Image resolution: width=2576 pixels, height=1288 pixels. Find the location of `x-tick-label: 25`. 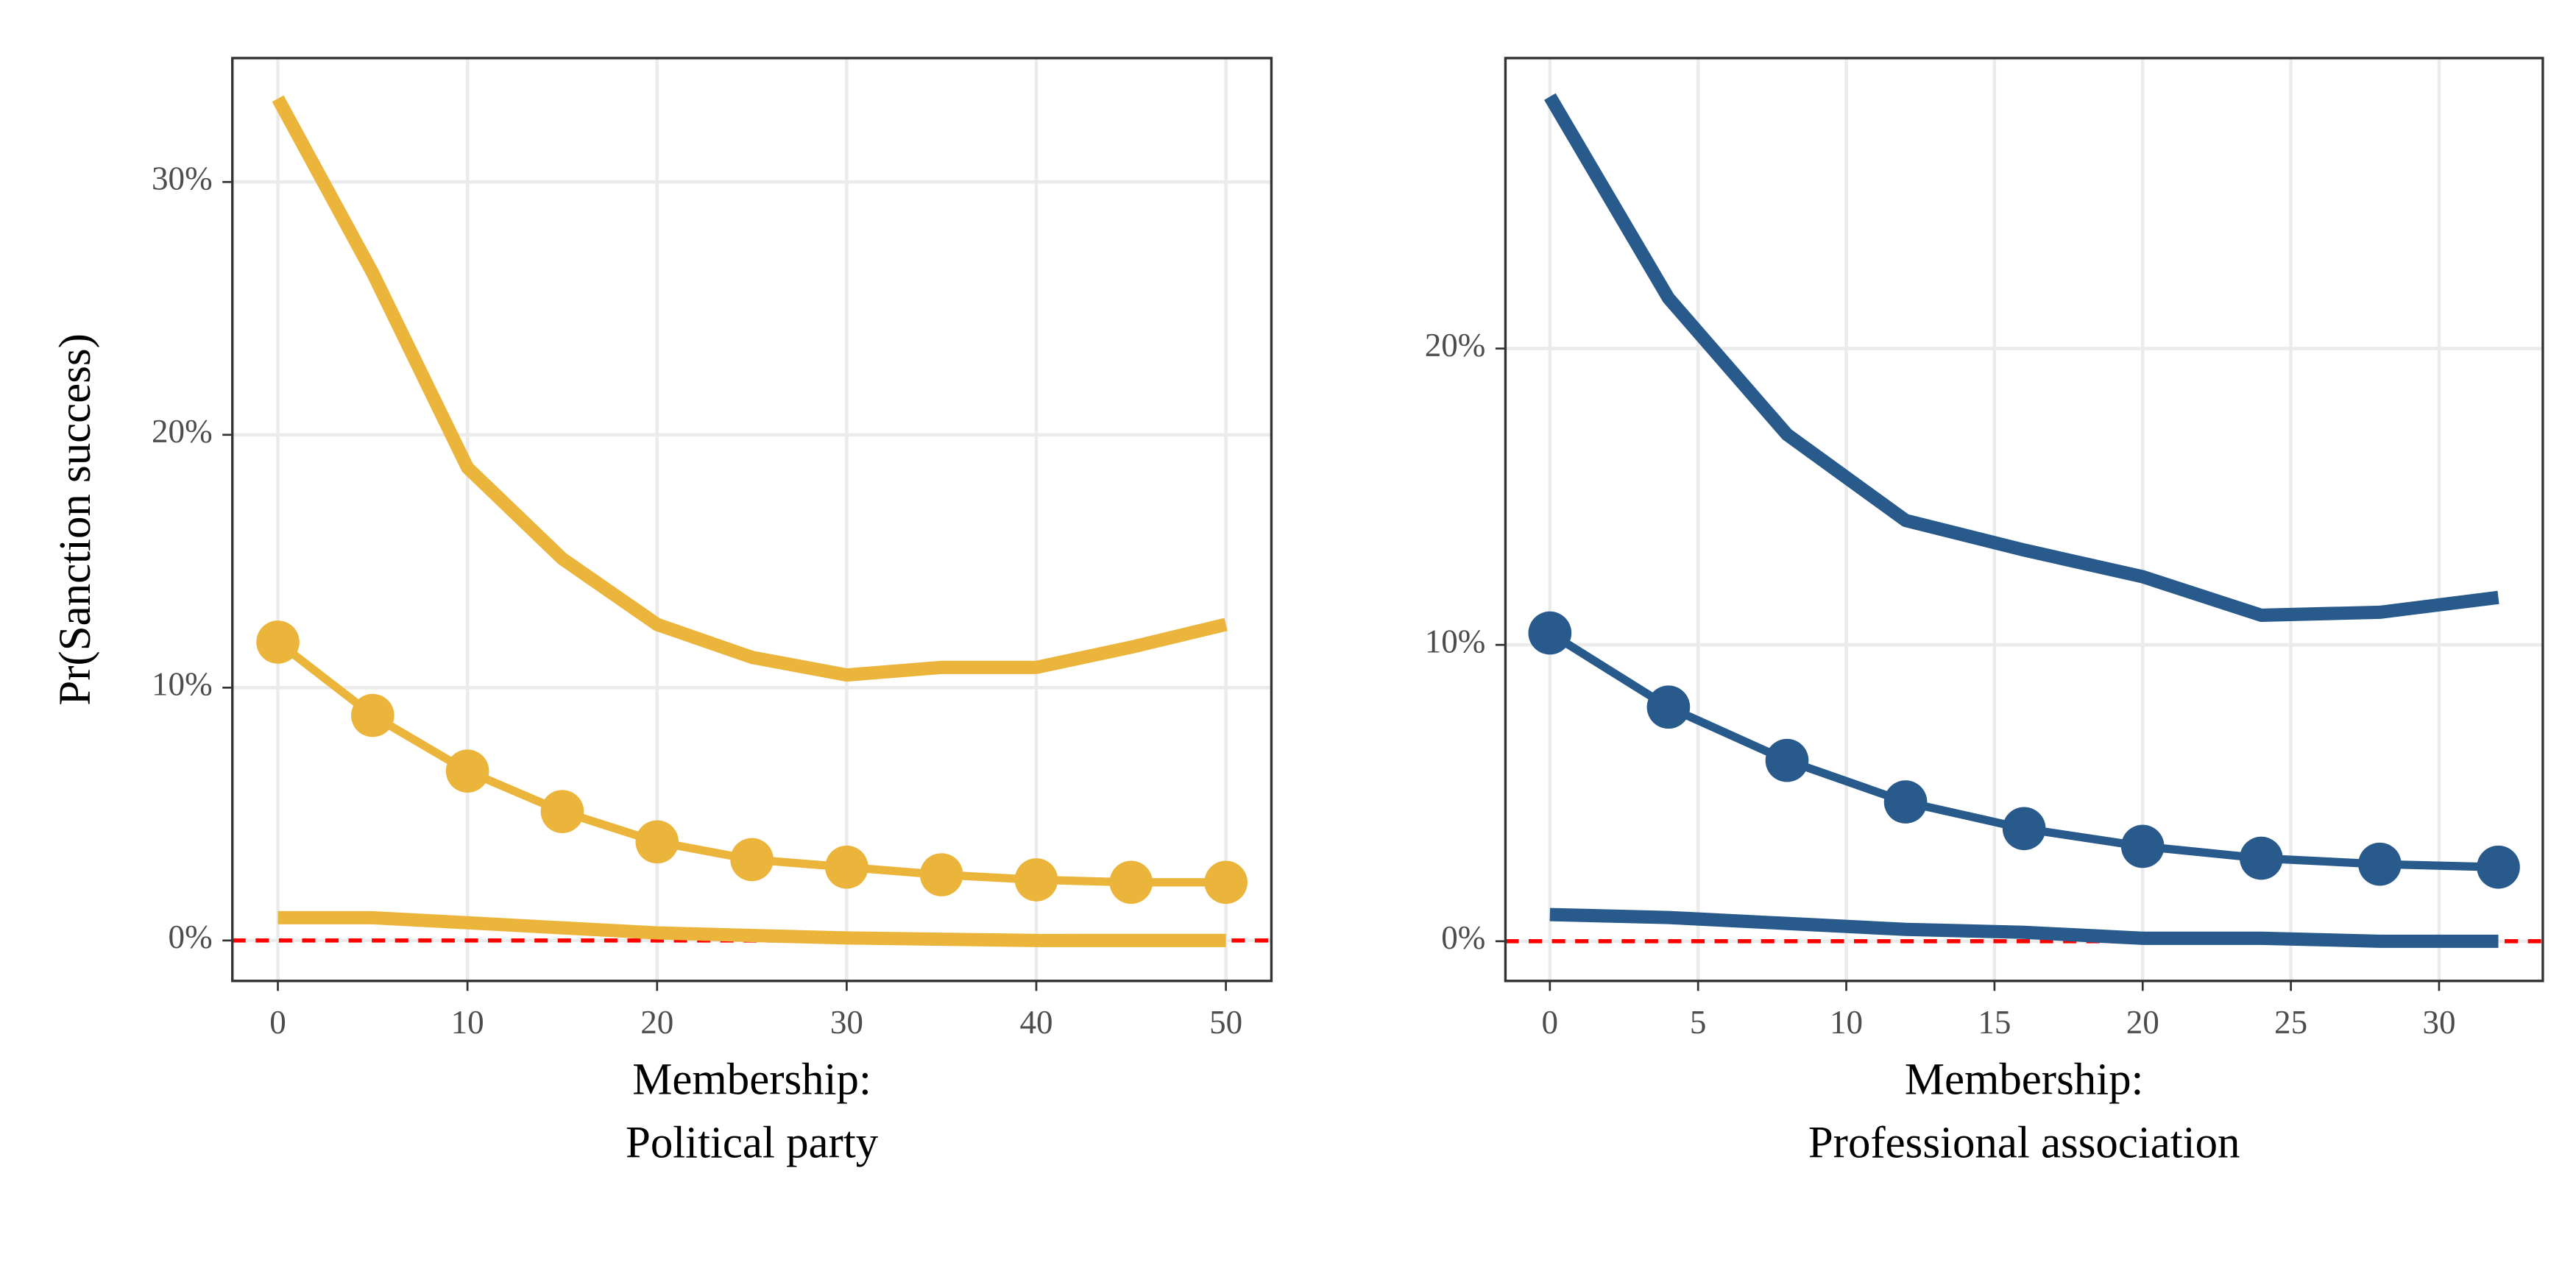

x-tick-label: 25 is located at coordinates (2290, 1023).